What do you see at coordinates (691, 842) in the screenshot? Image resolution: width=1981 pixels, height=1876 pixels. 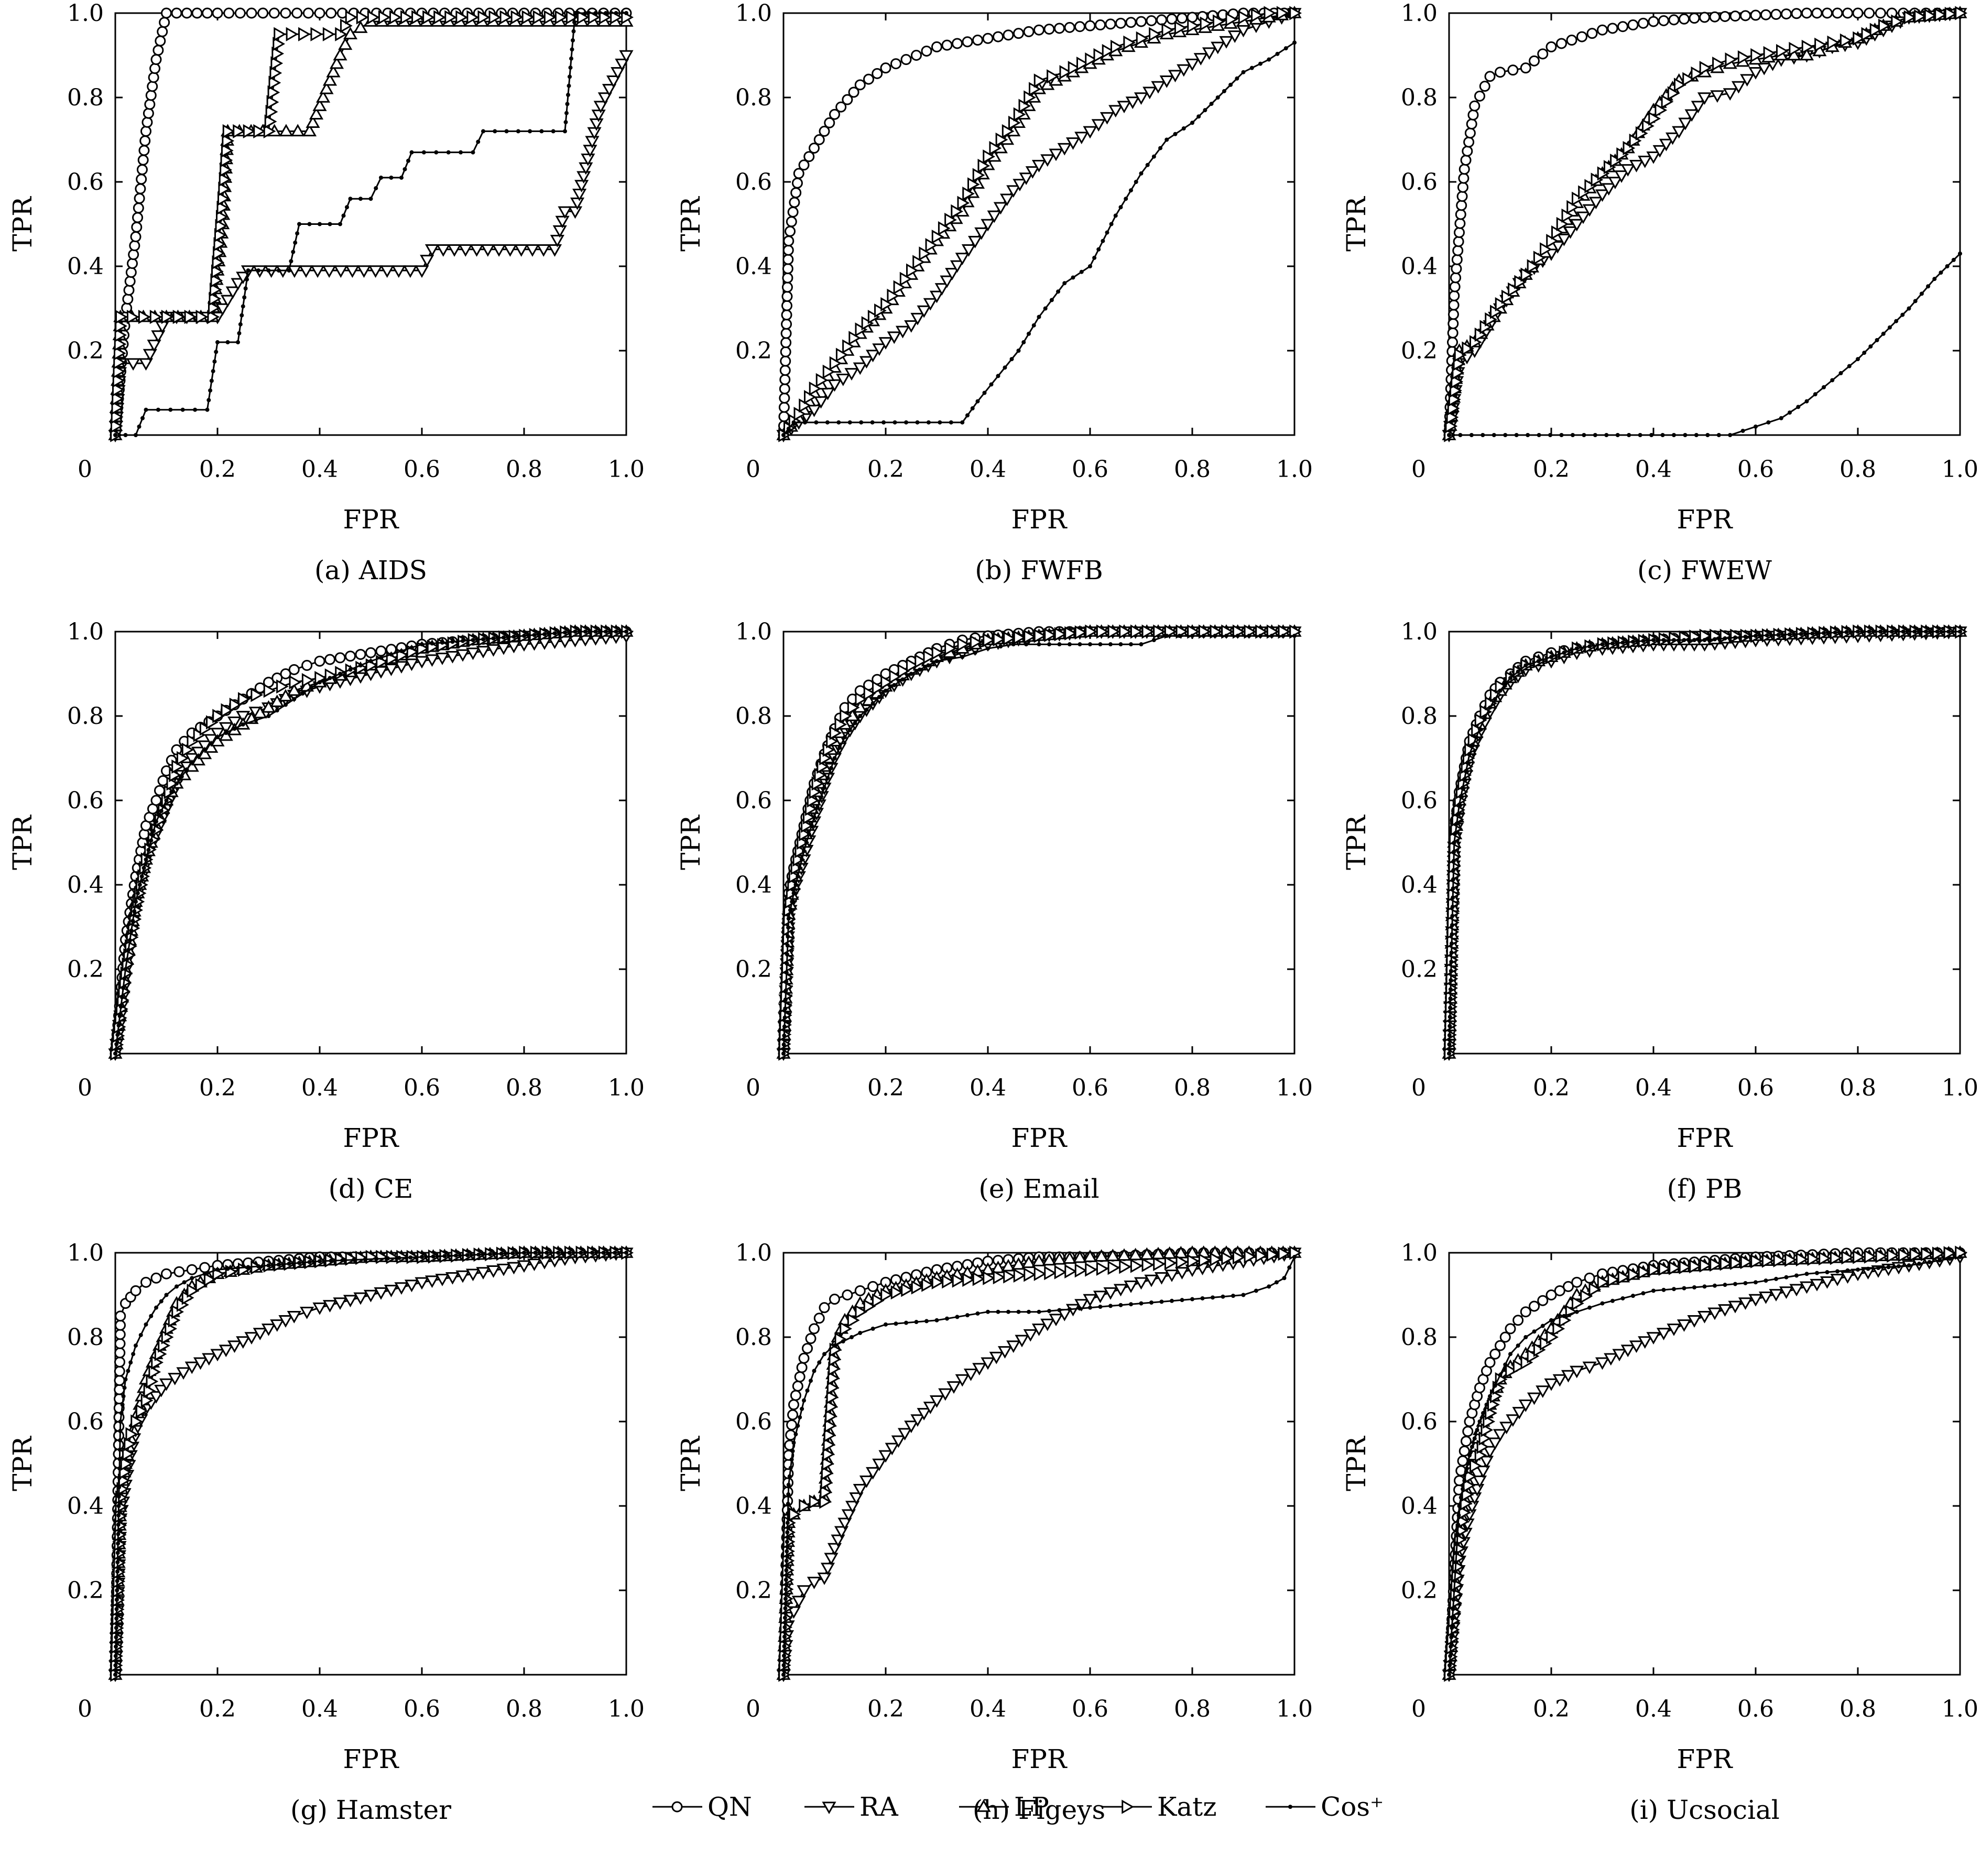 I see `y-axis-label: TPR` at bounding box center [691, 842].